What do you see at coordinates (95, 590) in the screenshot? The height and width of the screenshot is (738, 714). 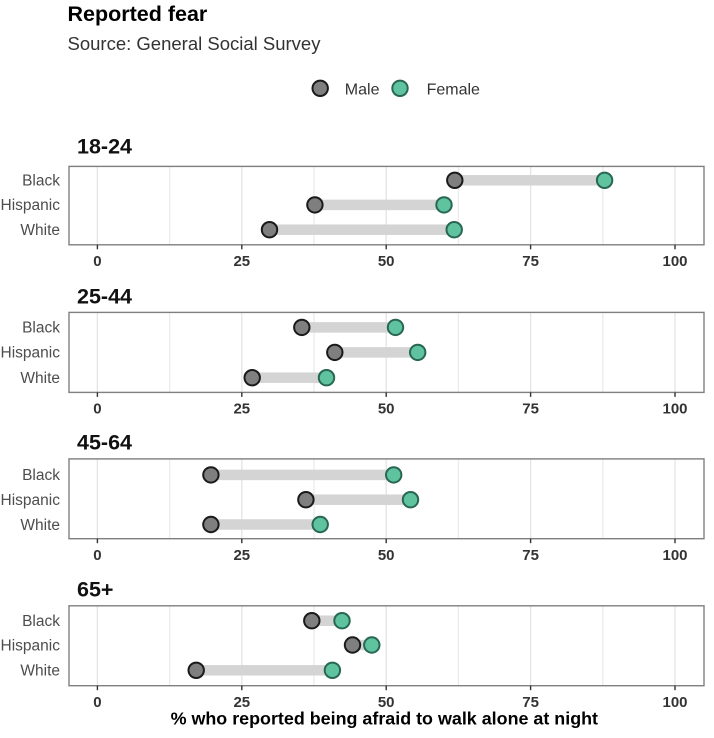 I see `svg-text: 65+` at bounding box center [95, 590].